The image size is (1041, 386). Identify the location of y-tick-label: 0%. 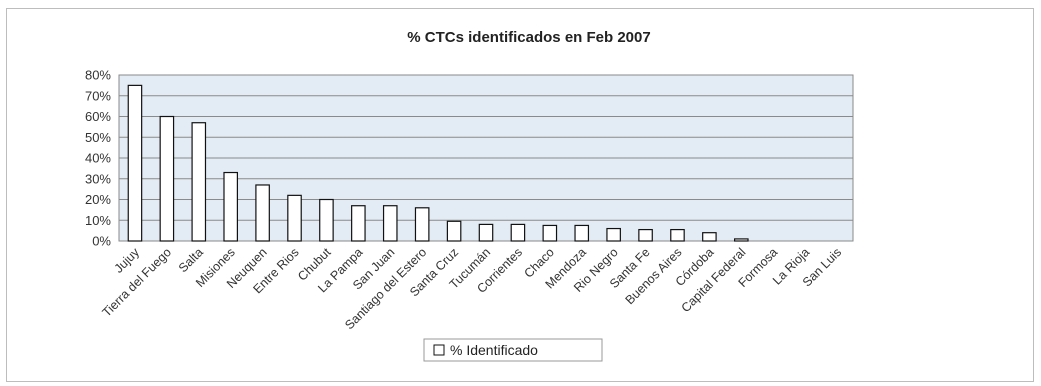
(101, 241).